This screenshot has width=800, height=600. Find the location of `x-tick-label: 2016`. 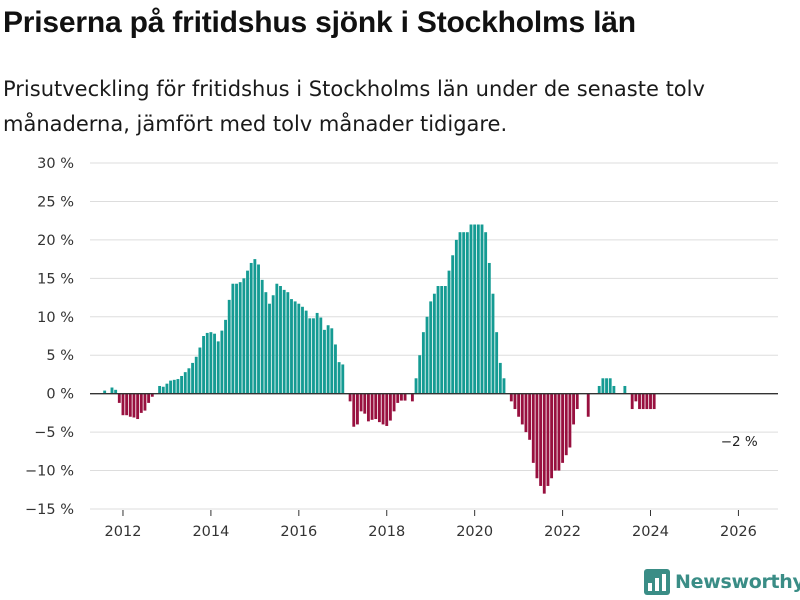

x-tick-label: 2016 is located at coordinates (298, 532).